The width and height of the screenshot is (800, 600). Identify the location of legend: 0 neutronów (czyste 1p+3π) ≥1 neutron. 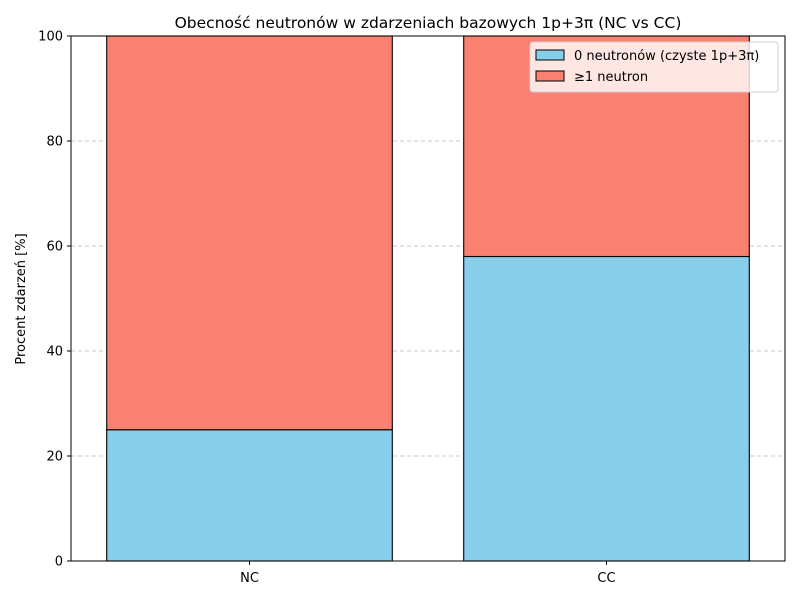
(654, 67).